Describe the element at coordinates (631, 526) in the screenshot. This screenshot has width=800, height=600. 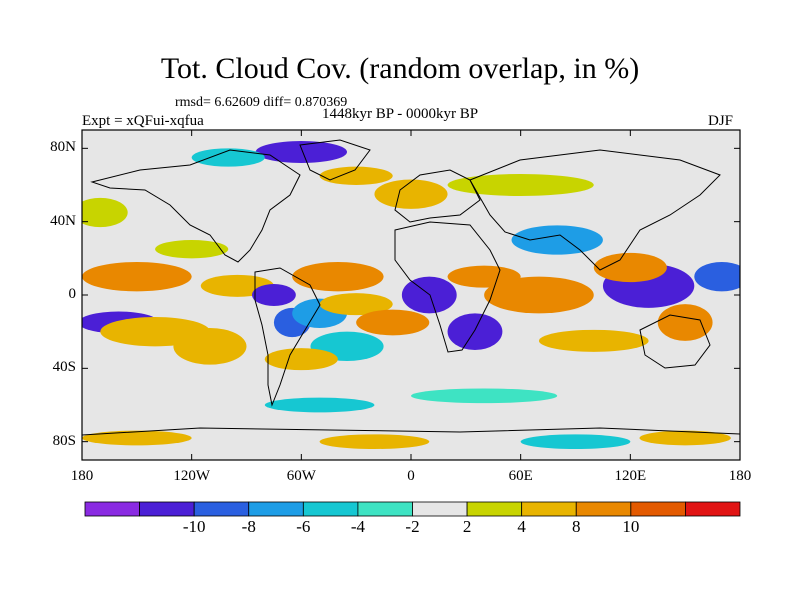
I see `colorbar-label: 10` at that location.